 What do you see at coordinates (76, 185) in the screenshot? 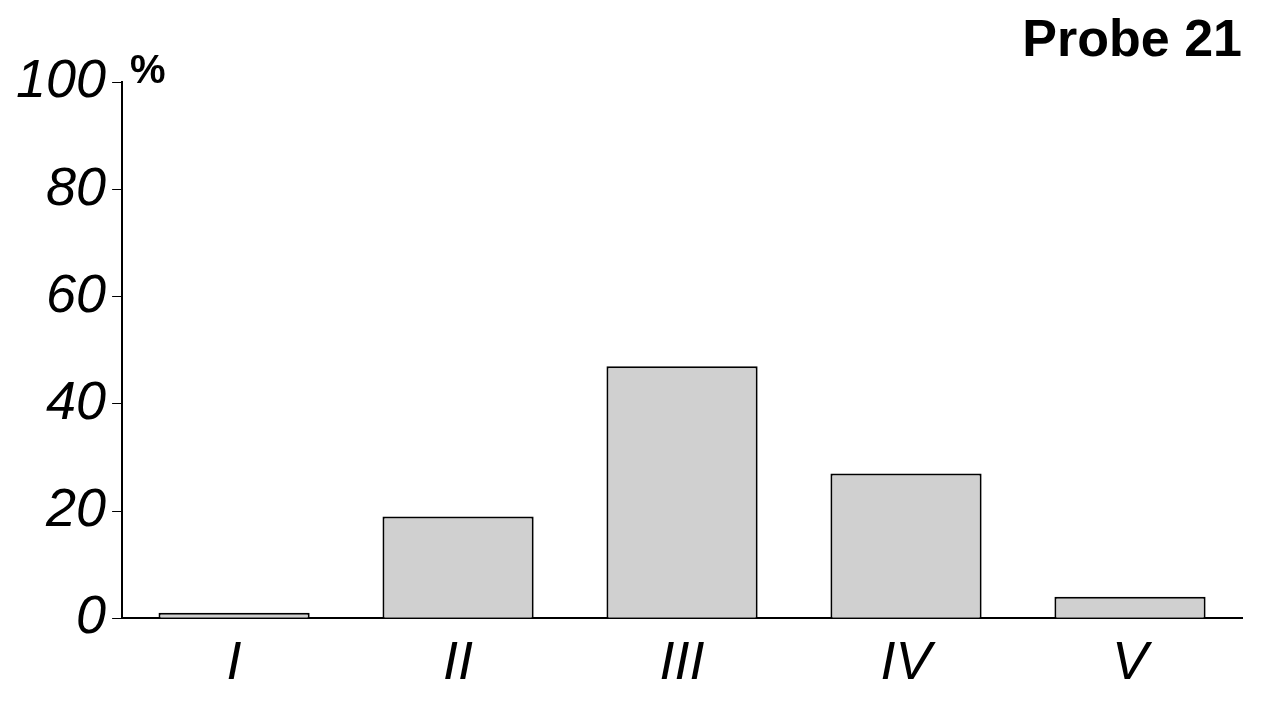
I see `y-tick-label: 80` at bounding box center [76, 185].